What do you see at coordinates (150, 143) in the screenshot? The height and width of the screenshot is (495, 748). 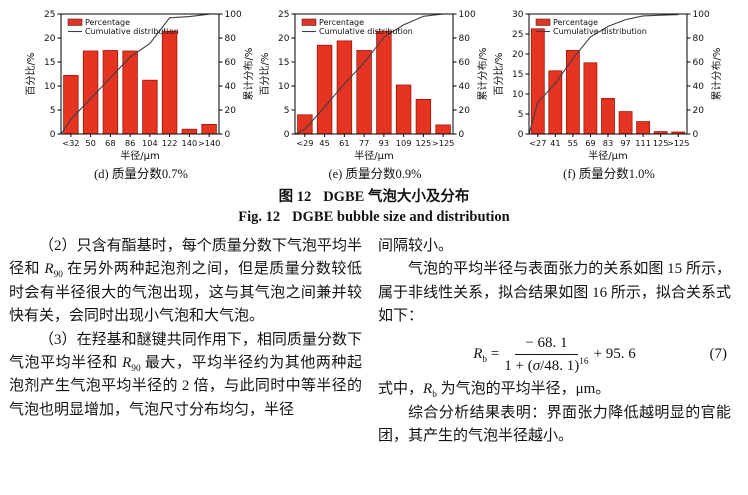 I see `svg-text: 104` at bounding box center [150, 143].